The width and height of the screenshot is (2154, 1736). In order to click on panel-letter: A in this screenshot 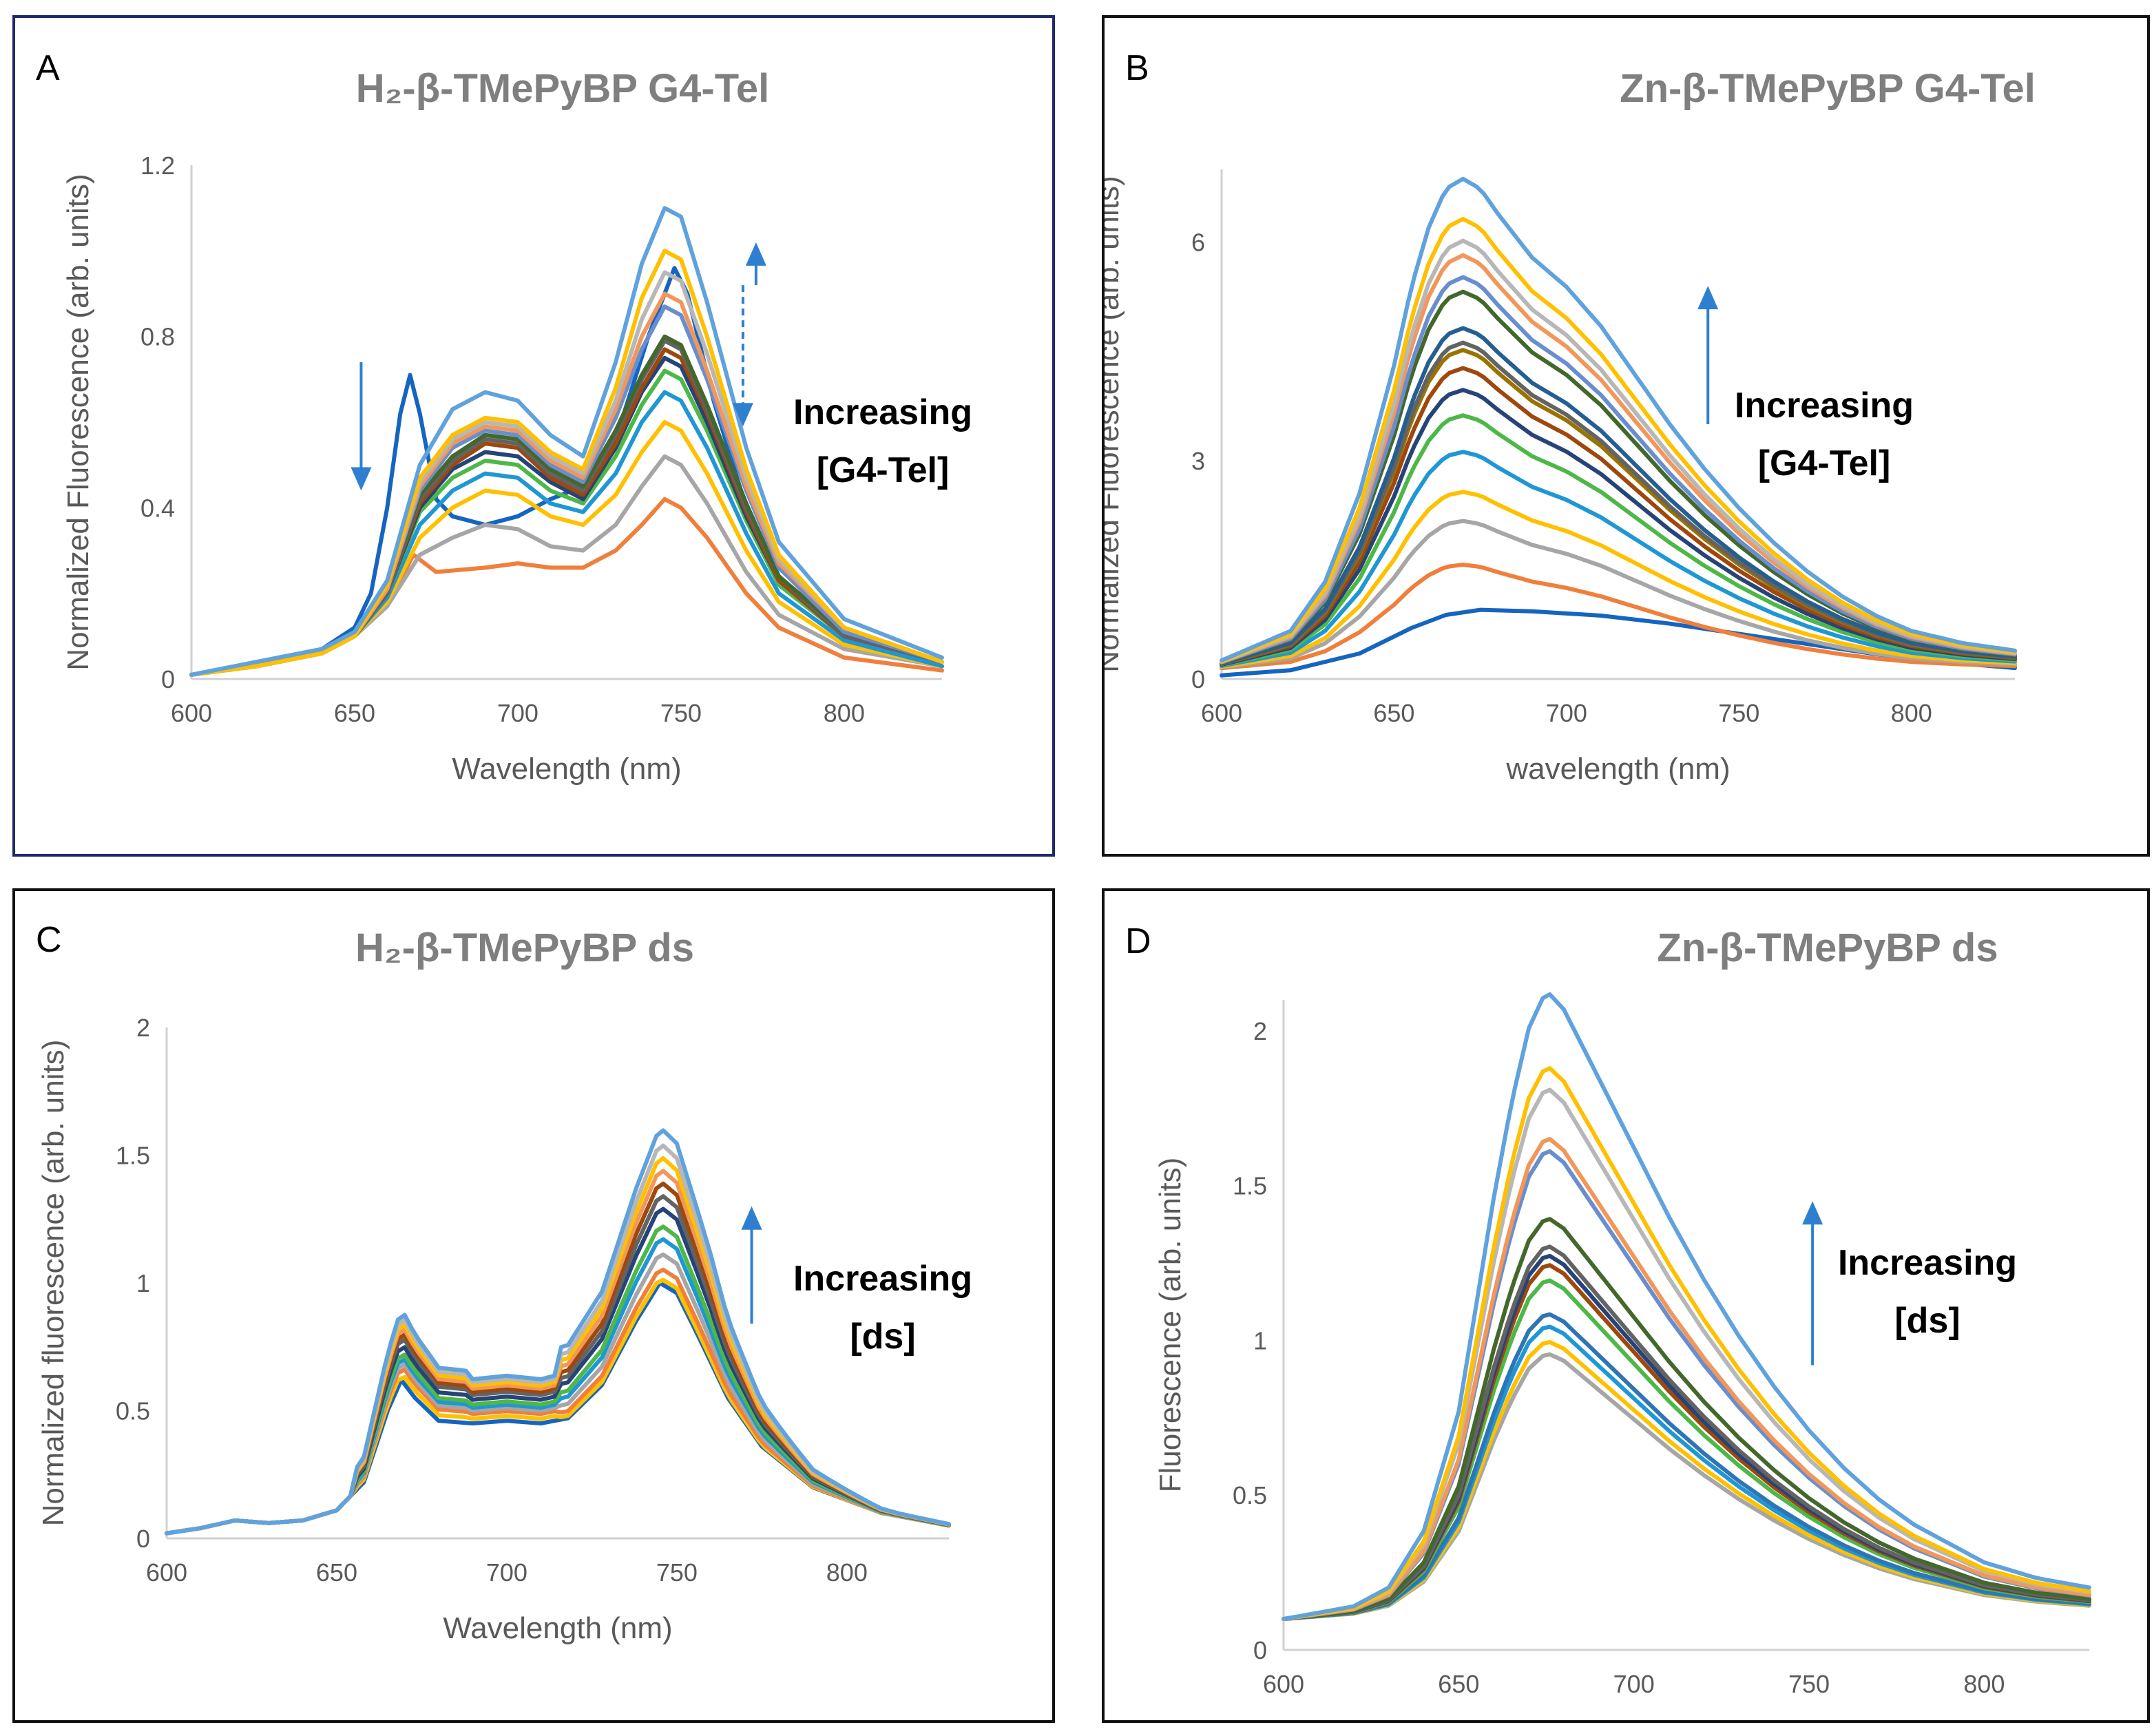, I will do `click(48, 68)`.